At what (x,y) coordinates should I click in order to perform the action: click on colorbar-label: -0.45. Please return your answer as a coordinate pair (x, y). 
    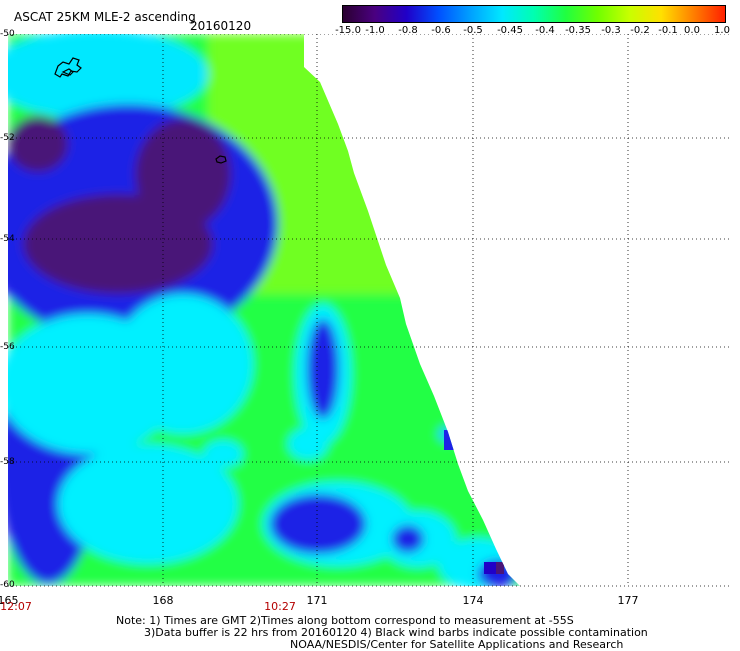
    Looking at the image, I should click on (510, 30).